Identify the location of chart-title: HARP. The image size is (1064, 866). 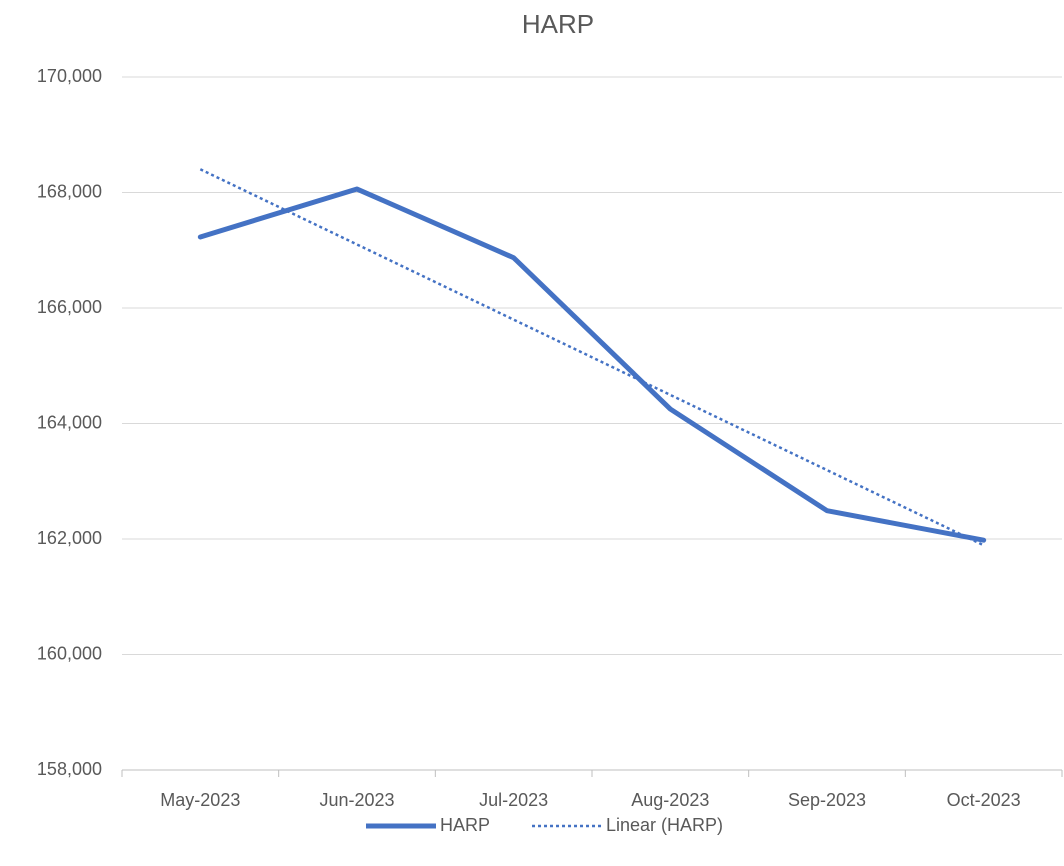
(558, 24).